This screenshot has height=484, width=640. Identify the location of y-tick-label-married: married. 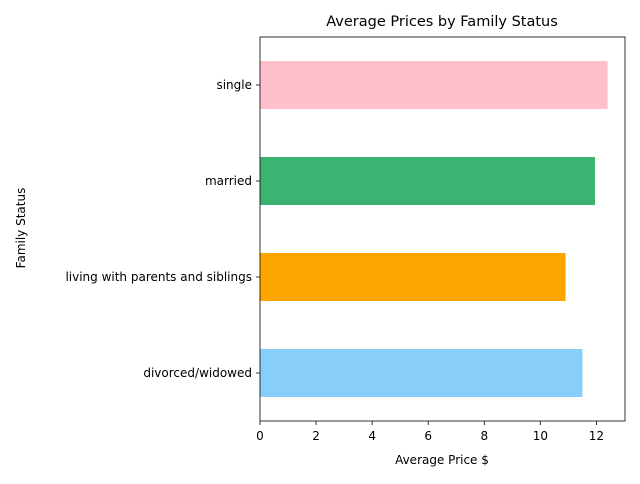
(228, 181).